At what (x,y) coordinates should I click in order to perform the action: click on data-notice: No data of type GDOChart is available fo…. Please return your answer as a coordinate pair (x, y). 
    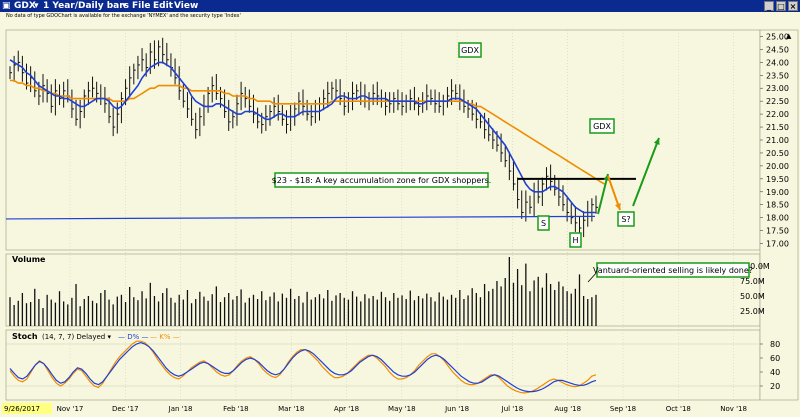
    Looking at the image, I should click on (123, 16).